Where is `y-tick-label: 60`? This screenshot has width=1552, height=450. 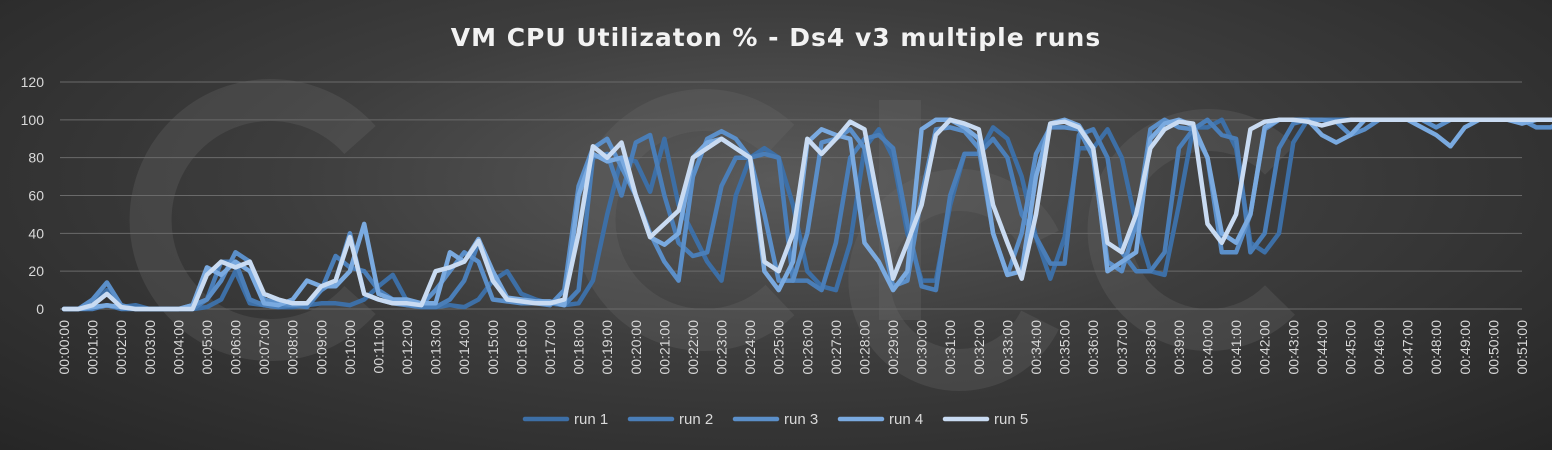 y-tick-label: 60 is located at coordinates (36, 196).